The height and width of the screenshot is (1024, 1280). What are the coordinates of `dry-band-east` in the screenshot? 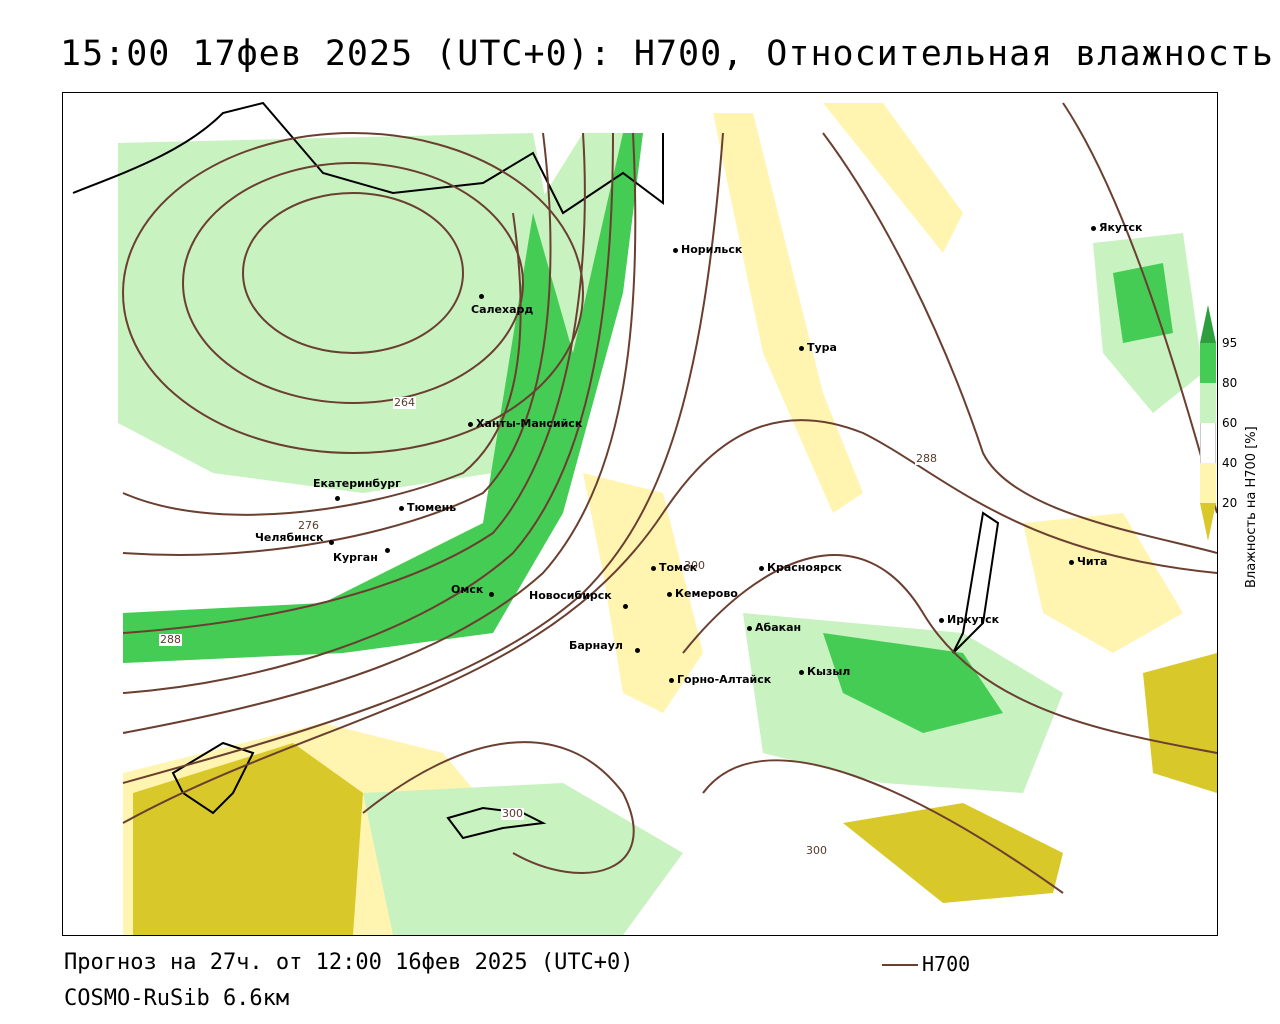 It's located at (1103, 583).